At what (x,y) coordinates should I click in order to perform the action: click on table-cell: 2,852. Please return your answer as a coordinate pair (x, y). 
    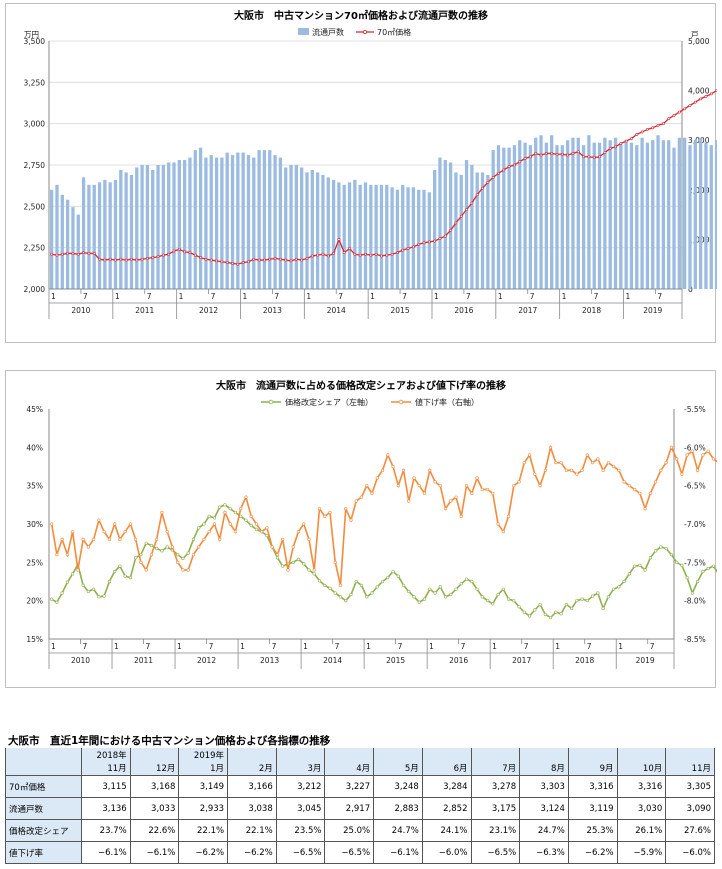
    Looking at the image, I should click on (446, 808).